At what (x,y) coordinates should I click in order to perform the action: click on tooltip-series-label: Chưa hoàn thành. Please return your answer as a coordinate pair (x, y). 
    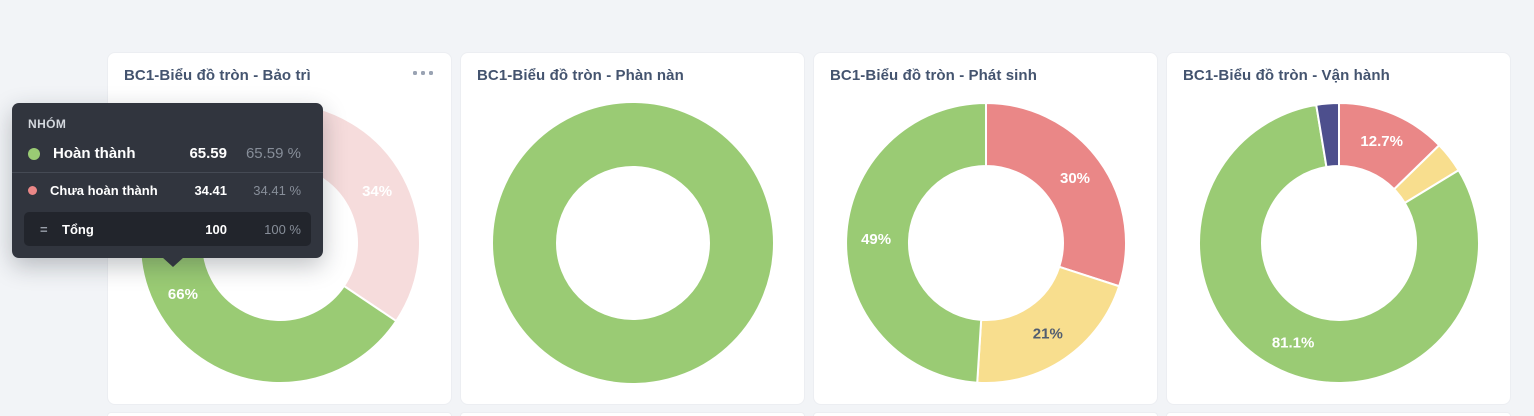
    Looking at the image, I should click on (104, 190).